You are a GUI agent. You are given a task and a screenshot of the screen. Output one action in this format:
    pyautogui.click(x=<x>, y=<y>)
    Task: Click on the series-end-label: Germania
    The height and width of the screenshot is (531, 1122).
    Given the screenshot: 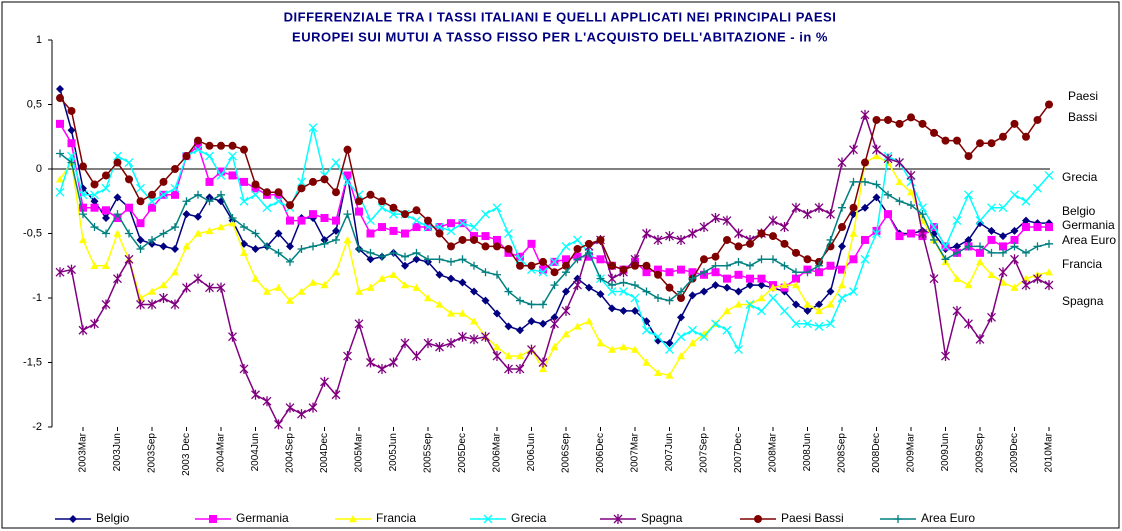 What is the action you would take?
    pyautogui.click(x=1088, y=225)
    